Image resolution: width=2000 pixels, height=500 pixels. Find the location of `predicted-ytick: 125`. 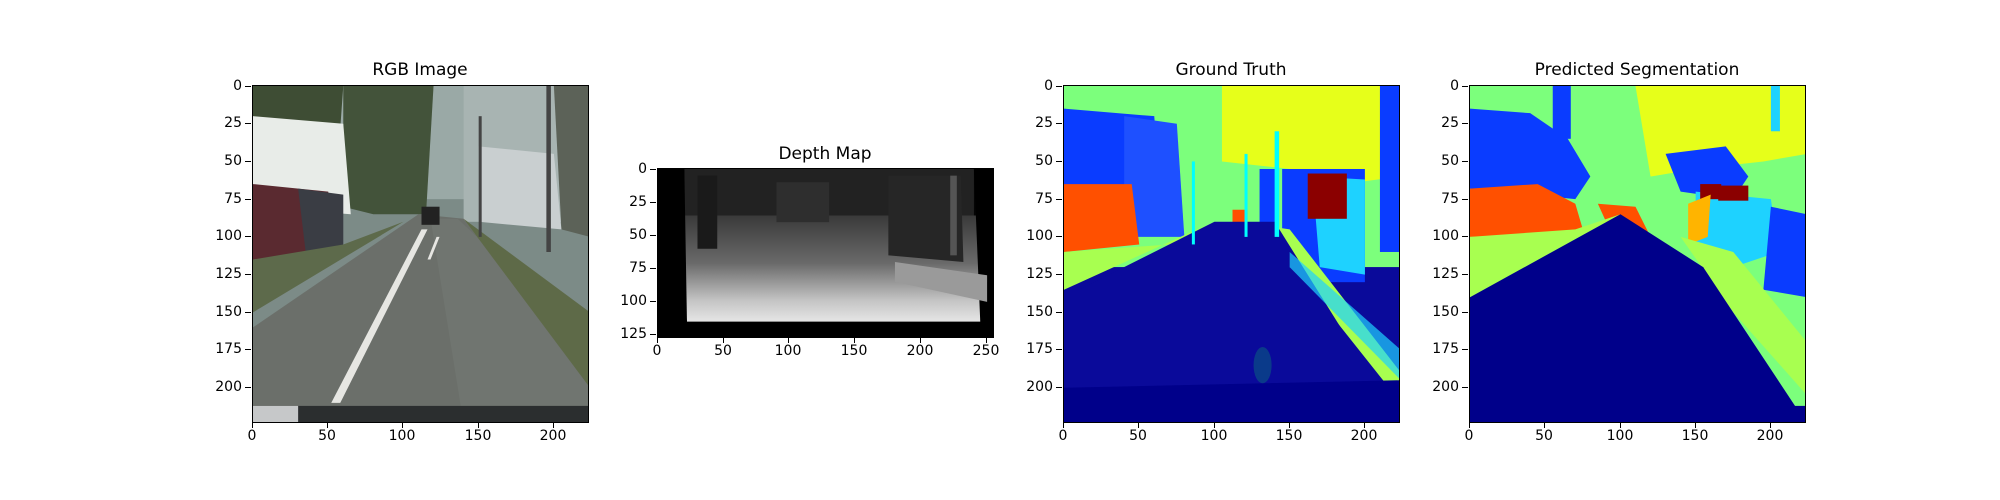

predicted-ytick: 125 is located at coordinates (1445, 274).